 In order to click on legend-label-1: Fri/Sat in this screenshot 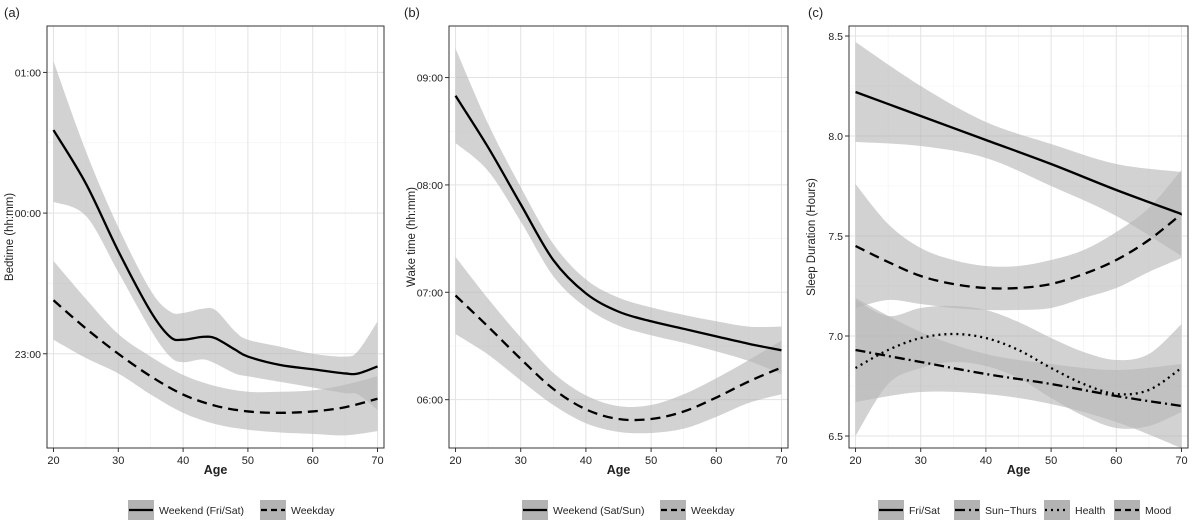, I will do `click(924, 511)`.